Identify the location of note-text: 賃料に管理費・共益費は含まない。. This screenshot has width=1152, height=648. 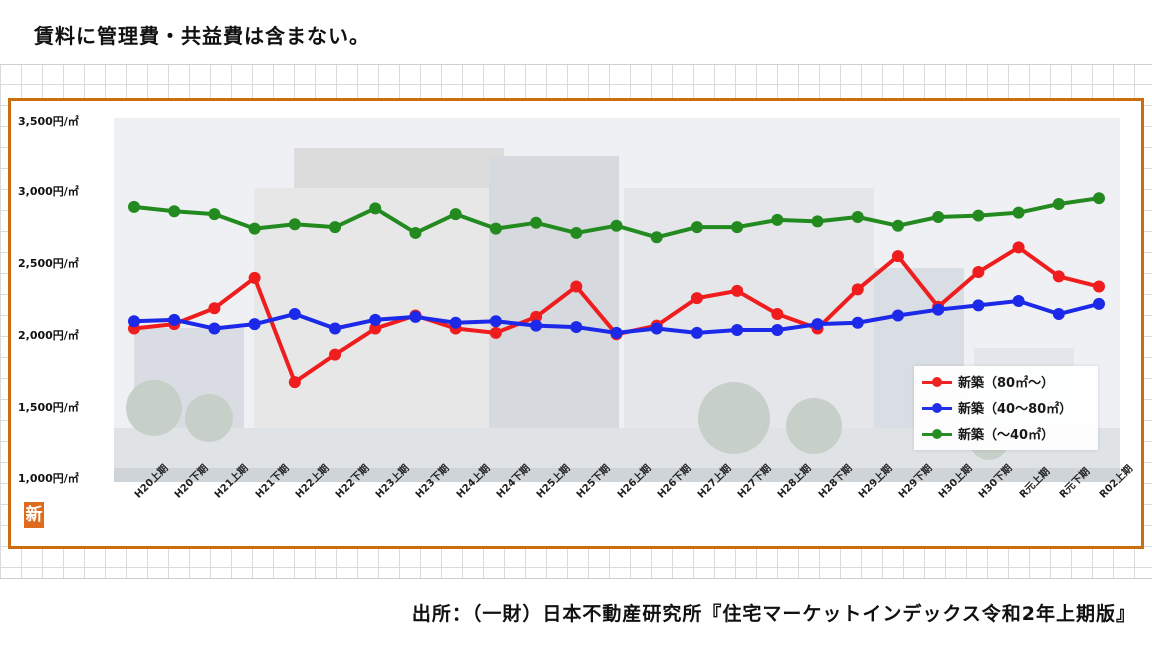
(202, 36).